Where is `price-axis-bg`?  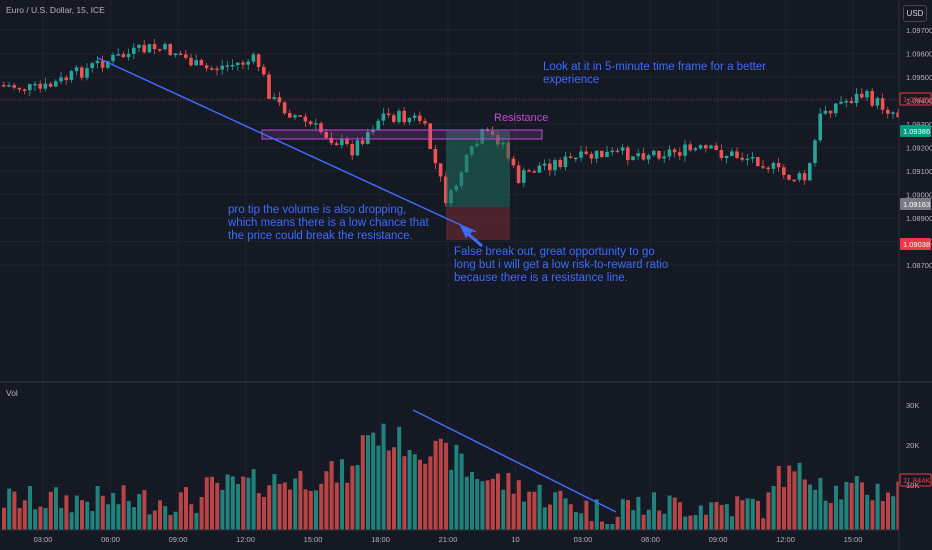
price-axis-bg is located at coordinates (915, 275).